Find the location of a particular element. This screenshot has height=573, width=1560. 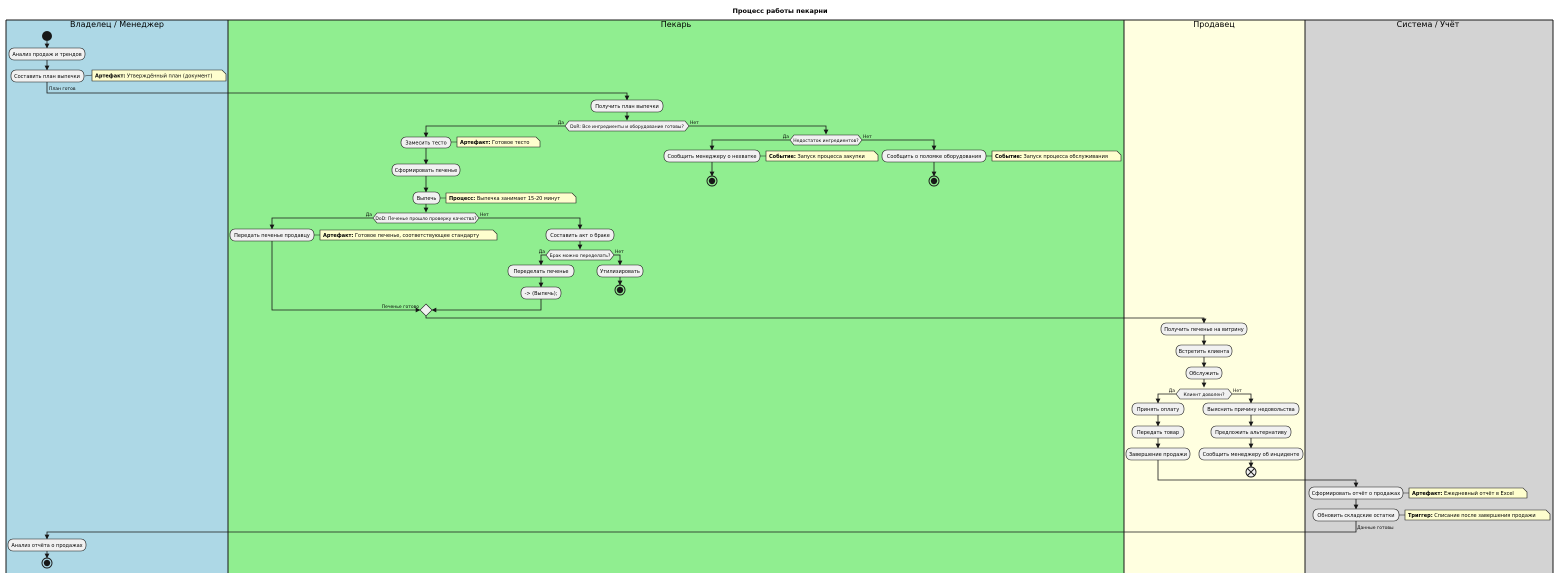

activity-greet-client: Встретить клиента is located at coordinates (1204, 351).